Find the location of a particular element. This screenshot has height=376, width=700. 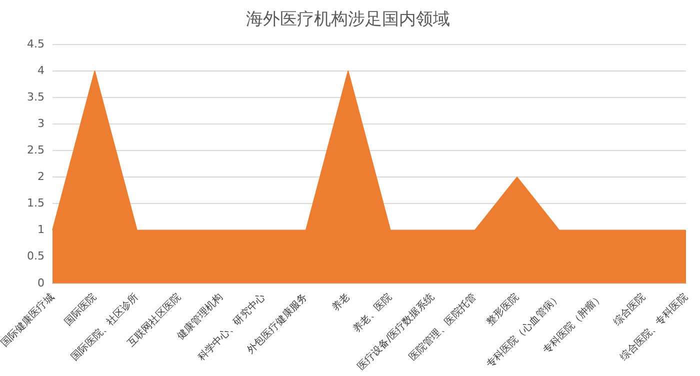

y-tick-label: 0.5 is located at coordinates (35, 256).